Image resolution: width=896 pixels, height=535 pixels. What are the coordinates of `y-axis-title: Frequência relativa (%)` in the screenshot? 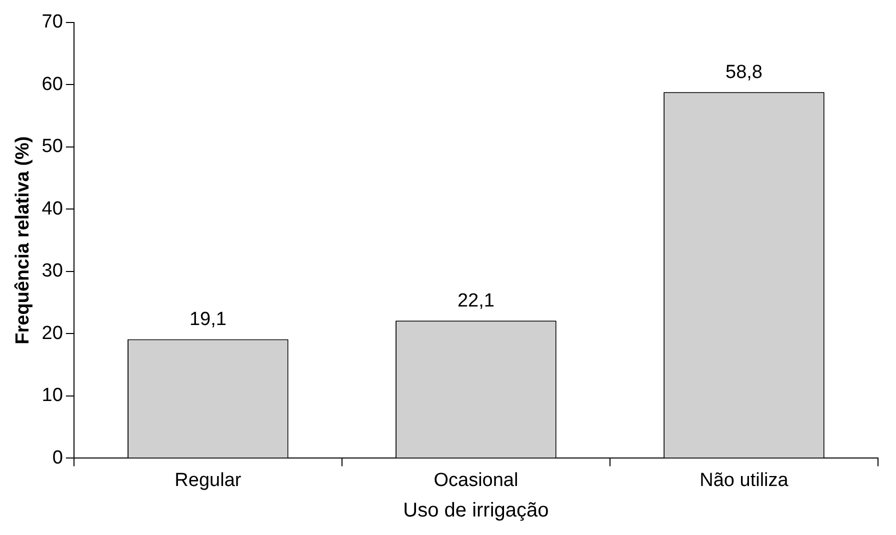 It's located at (23, 240).